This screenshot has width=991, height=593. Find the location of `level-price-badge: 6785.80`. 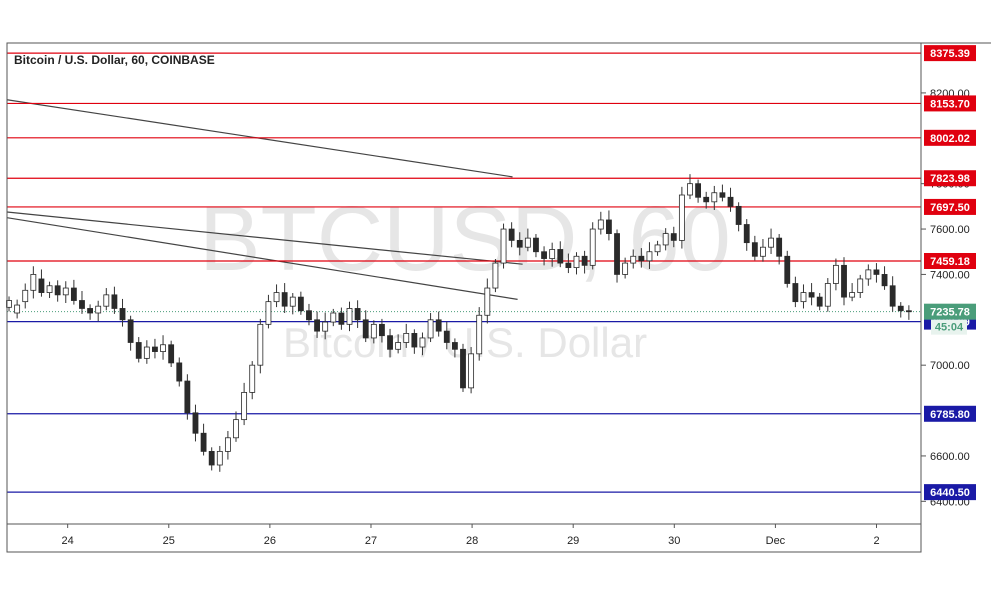

level-price-badge: 6785.80 is located at coordinates (950, 413).